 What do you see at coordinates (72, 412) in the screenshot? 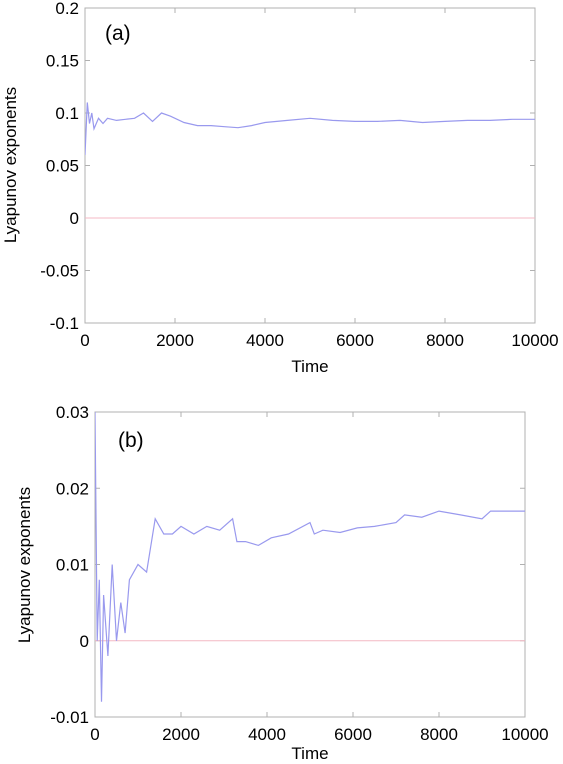
I see `y-tick-label: 0.03` at bounding box center [72, 412].